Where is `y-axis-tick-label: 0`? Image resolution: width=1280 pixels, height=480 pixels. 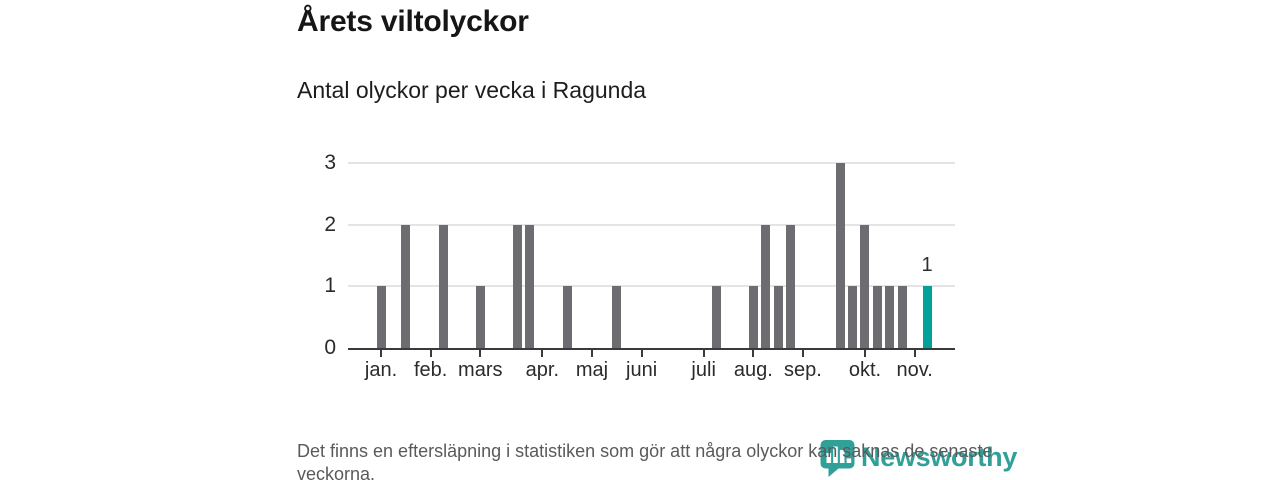 y-axis-tick-label: 0 is located at coordinates (330, 347).